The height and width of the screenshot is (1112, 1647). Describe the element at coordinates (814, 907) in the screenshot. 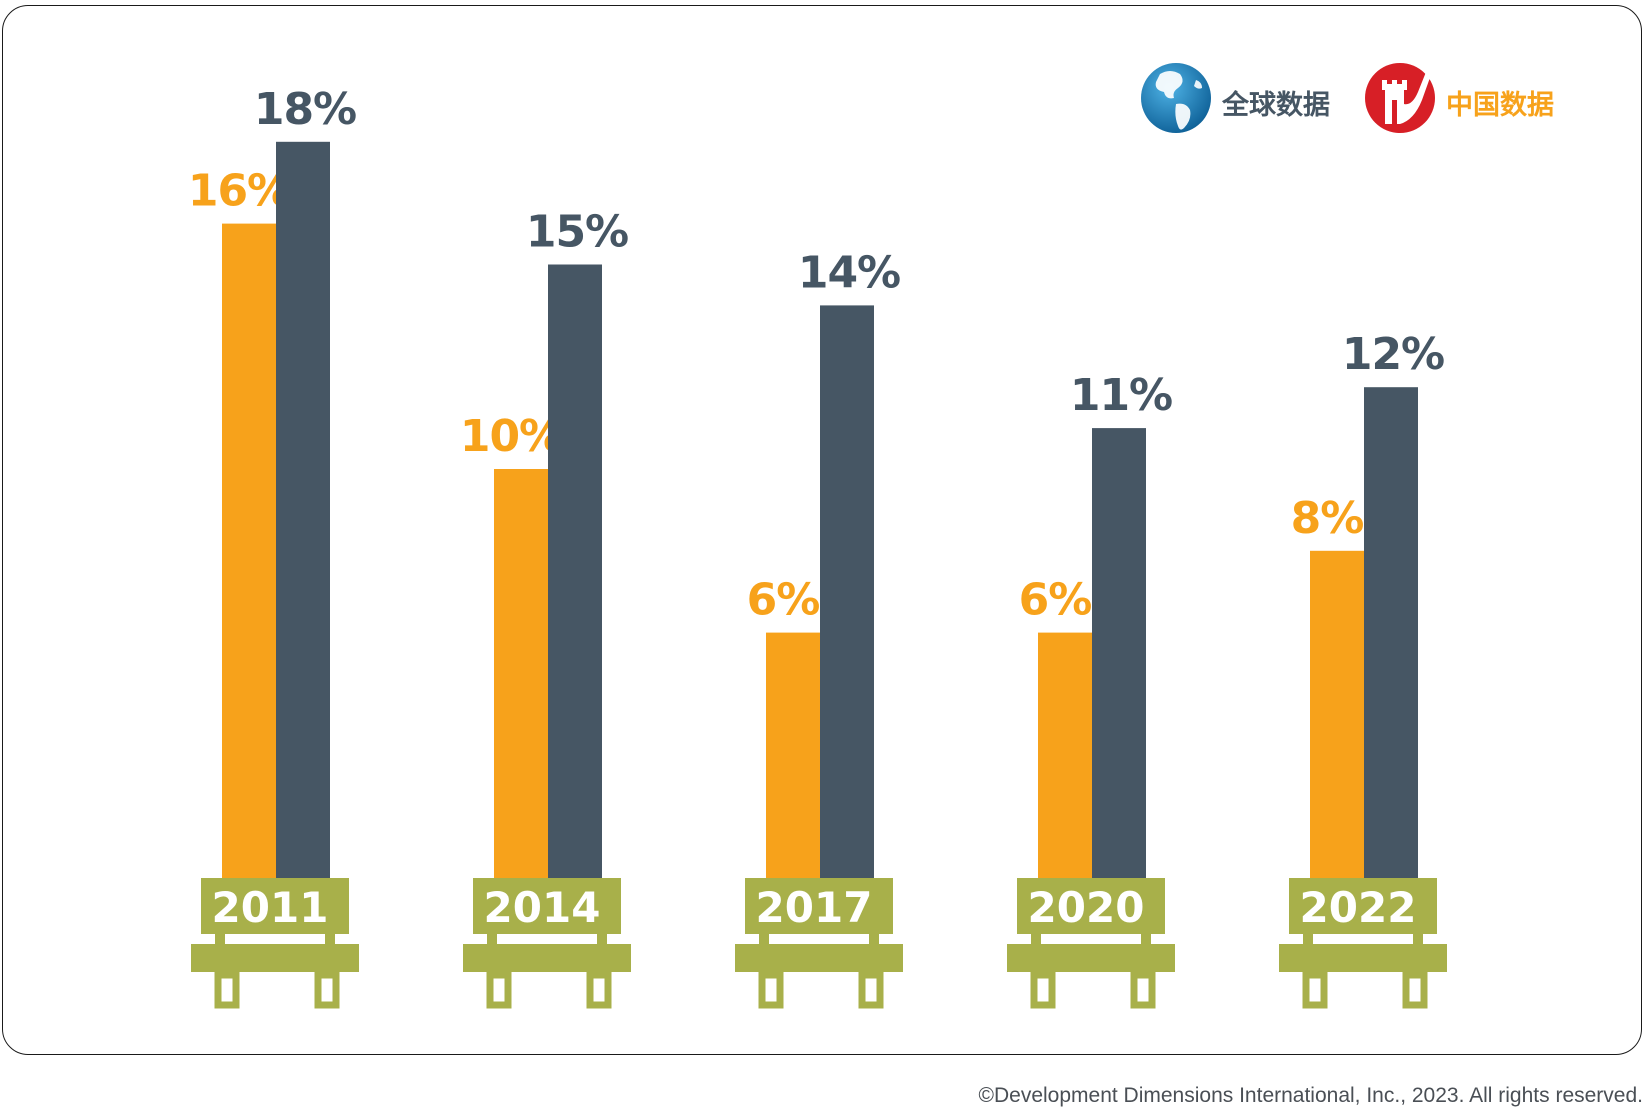

I see `category-label-2017: 2017` at that location.